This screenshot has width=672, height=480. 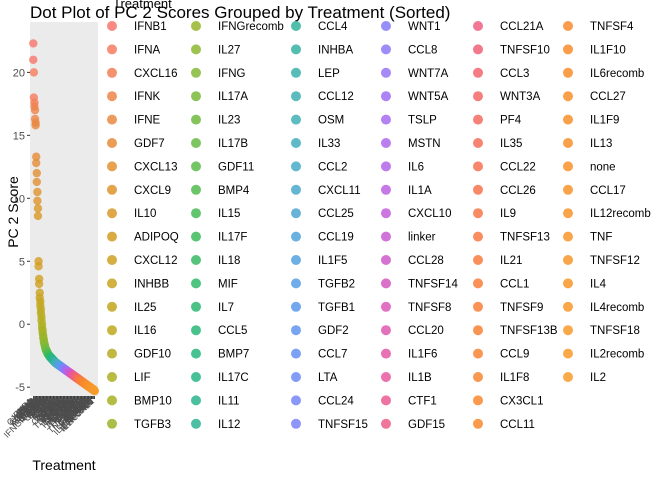 What do you see at coordinates (339, 191) in the screenshot?
I see `legend-label: CXCL11` at bounding box center [339, 191].